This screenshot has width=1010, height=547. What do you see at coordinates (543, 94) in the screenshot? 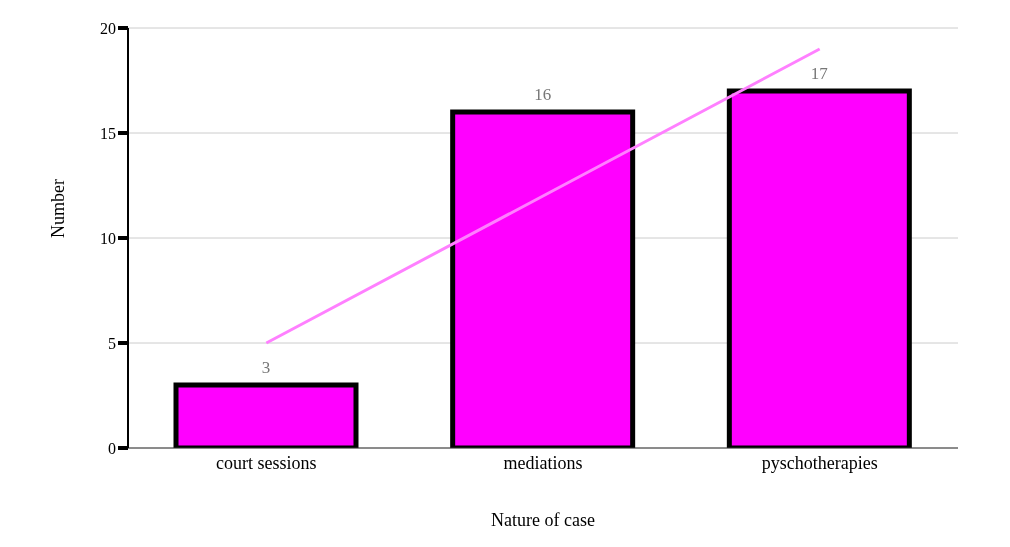
I see `data-label: 16` at bounding box center [543, 94].